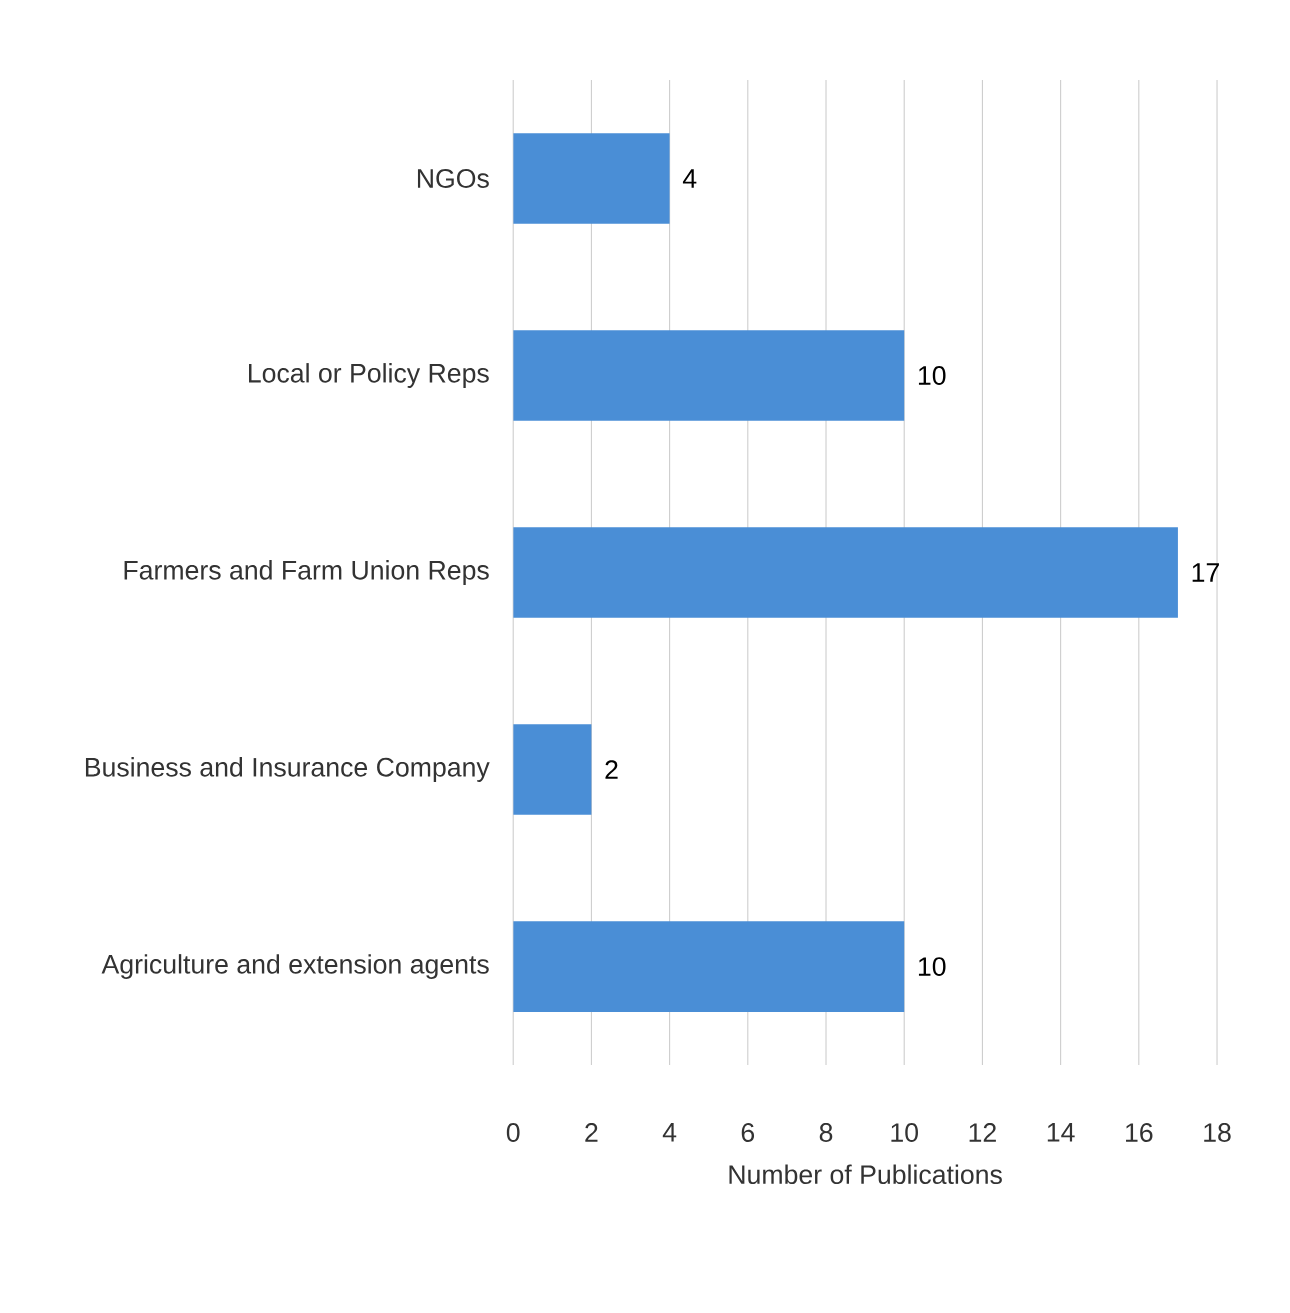 This screenshot has height=1313, width=1290. Describe the element at coordinates (1139, 1132) in the screenshot. I see `x-tick-label: 16` at that location.